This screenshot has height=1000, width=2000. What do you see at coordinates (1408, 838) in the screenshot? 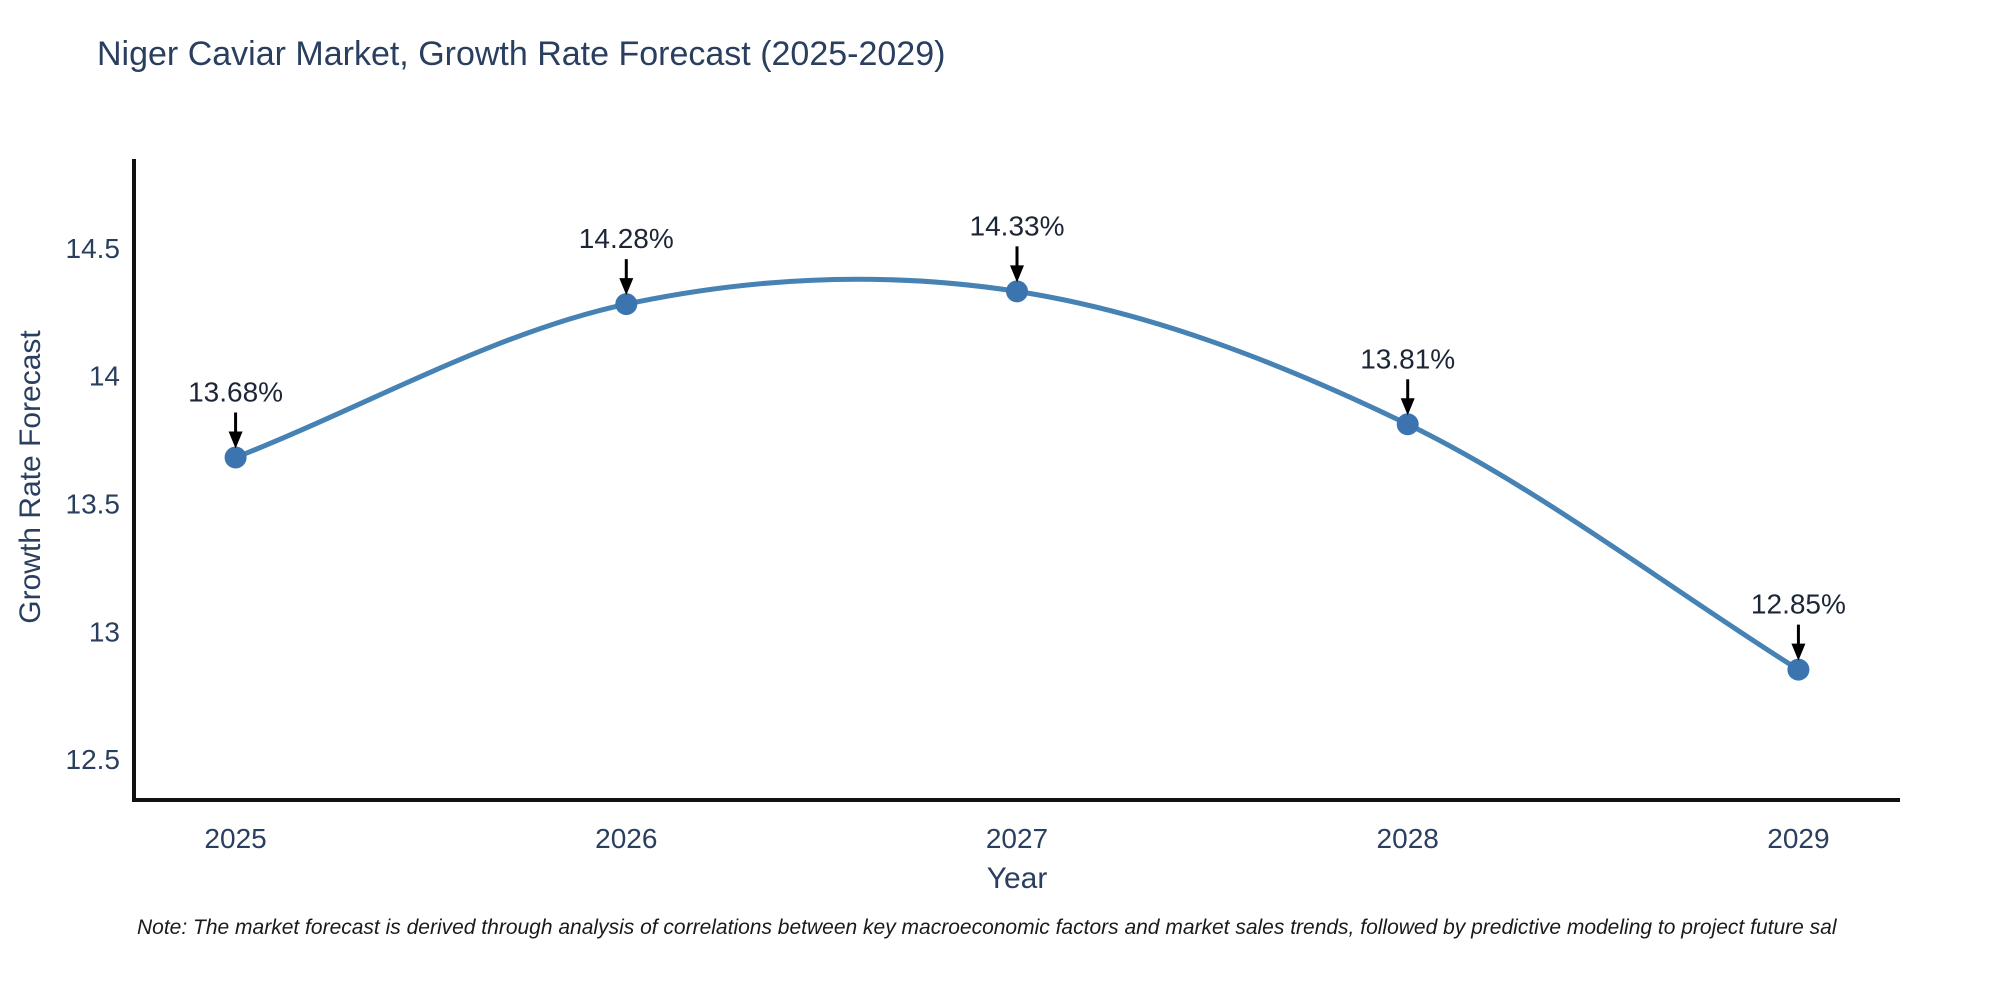
I see `x-tick-label: 2028` at bounding box center [1408, 838].